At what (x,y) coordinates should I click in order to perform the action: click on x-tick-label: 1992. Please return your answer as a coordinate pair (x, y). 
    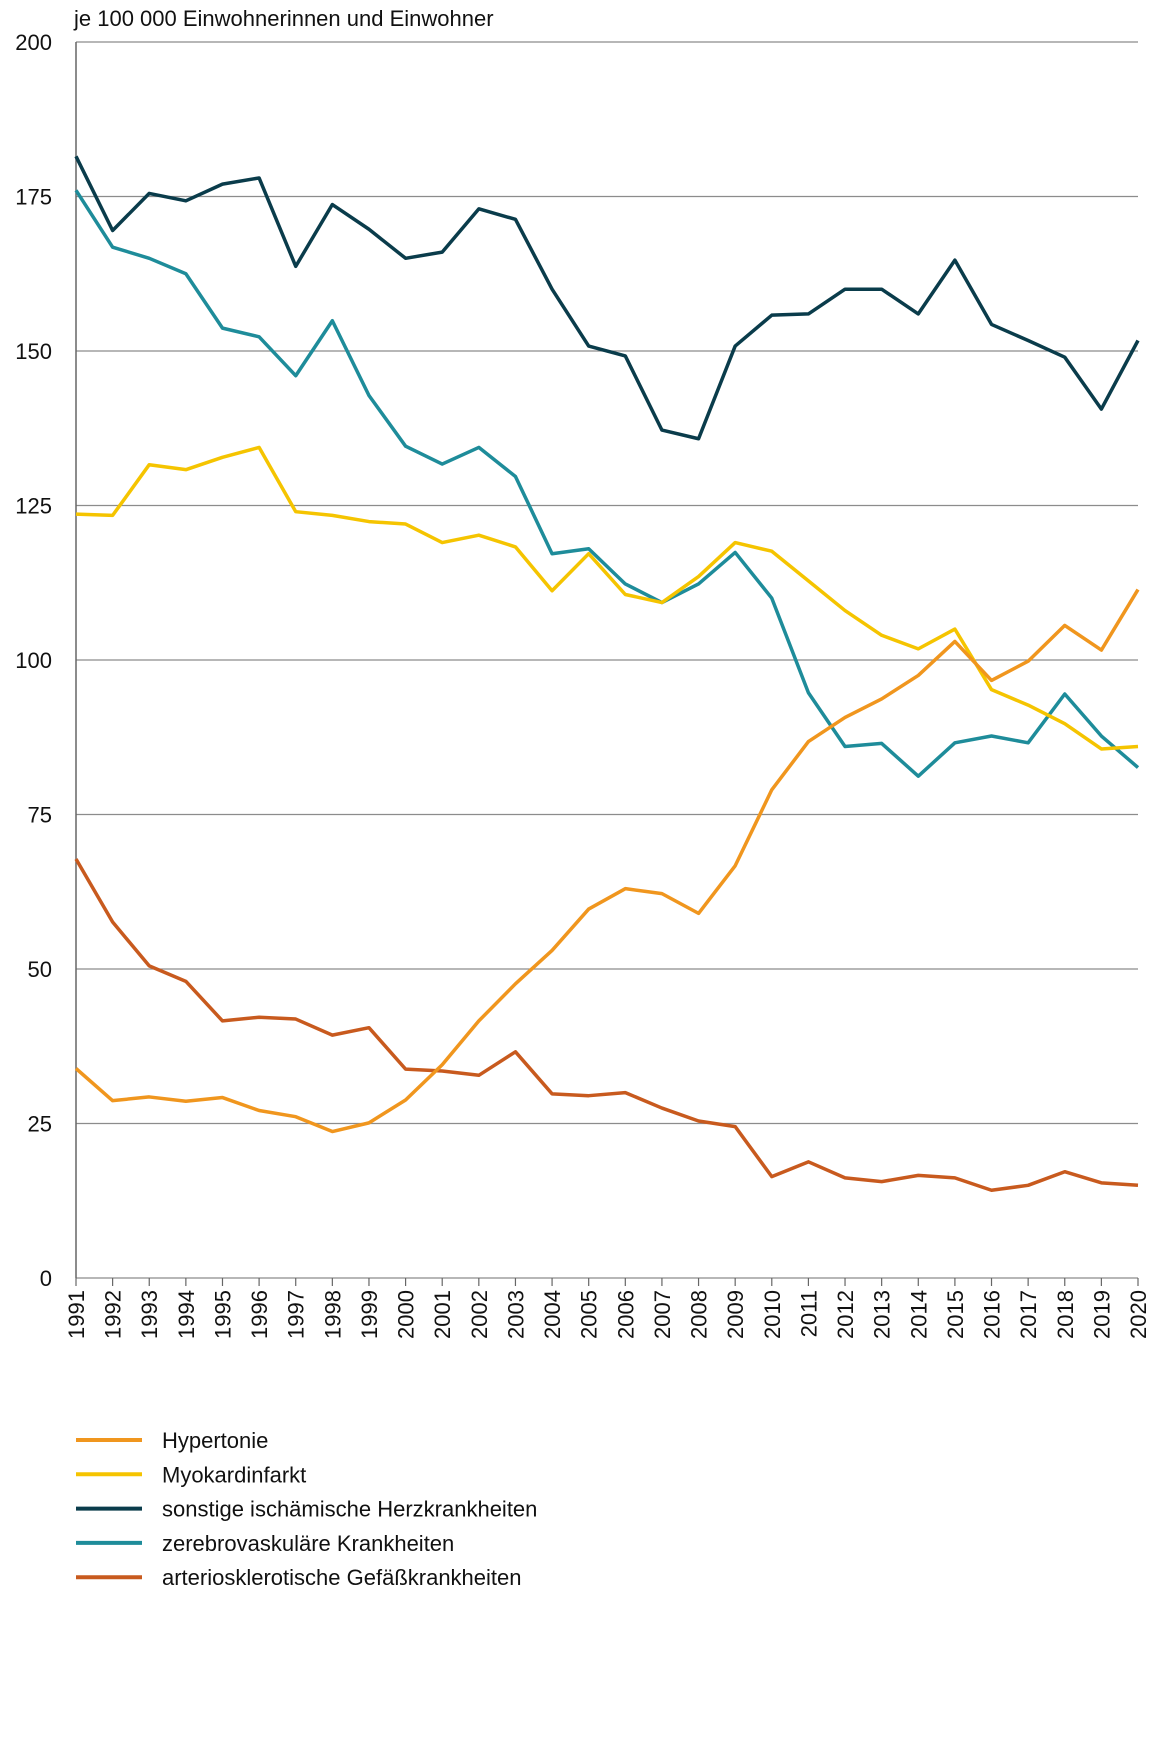
    Looking at the image, I should click on (113, 1314).